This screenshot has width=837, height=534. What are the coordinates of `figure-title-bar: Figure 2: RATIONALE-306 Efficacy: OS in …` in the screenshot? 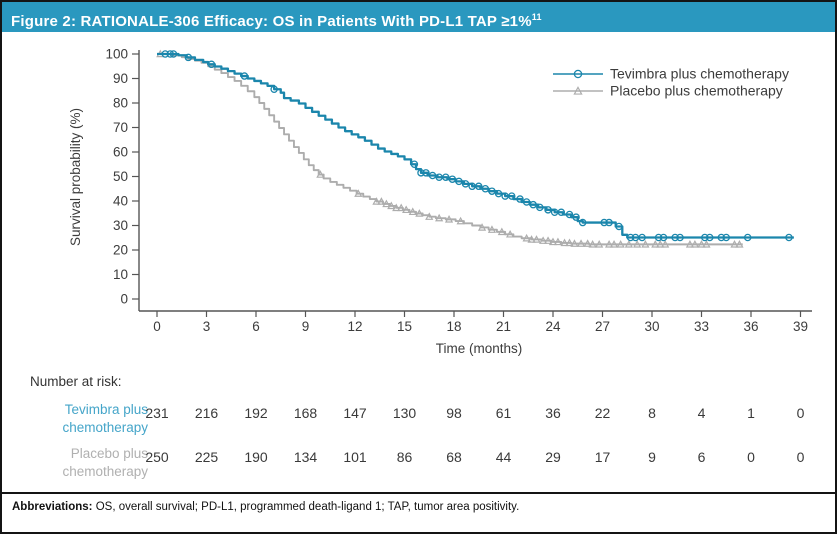 It's located at (418, 17).